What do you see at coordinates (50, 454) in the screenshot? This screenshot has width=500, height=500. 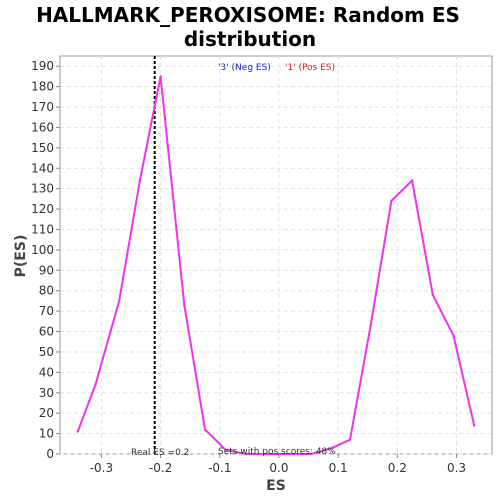 I see `y-tick-label: 0` at bounding box center [50, 454].